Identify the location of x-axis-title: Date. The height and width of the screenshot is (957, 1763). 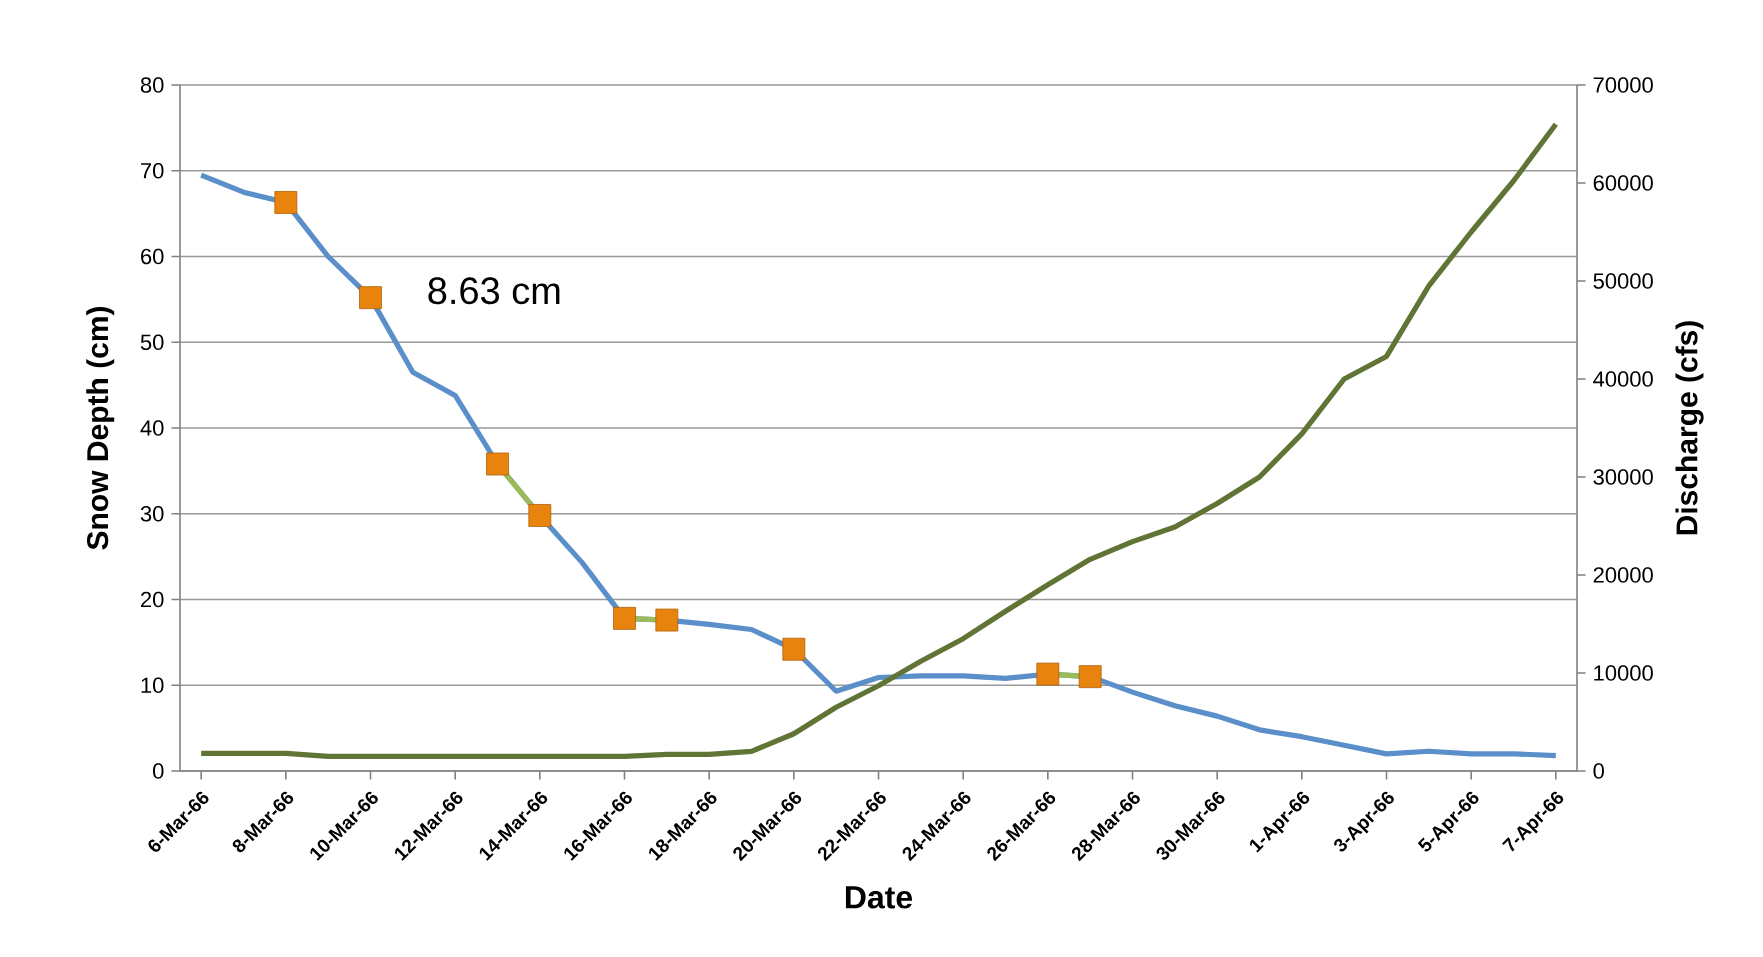
(879, 897).